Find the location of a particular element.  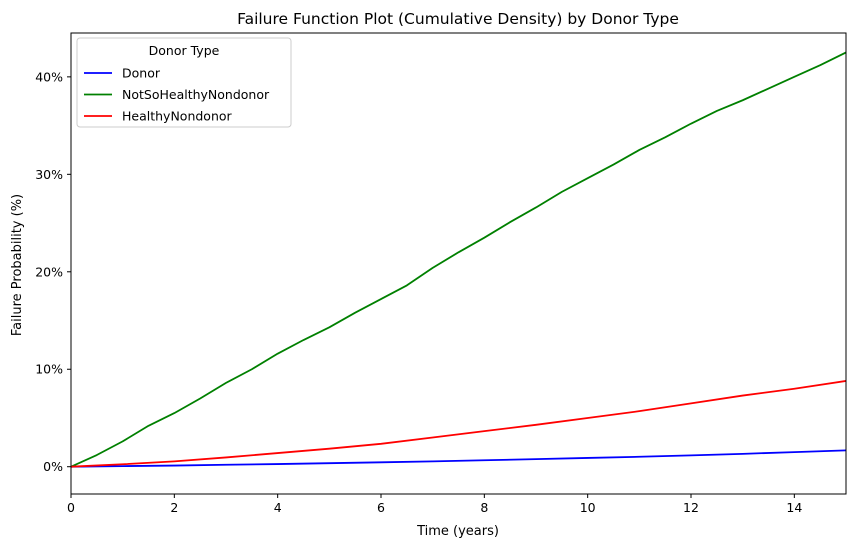

legend-frame is located at coordinates (184, 82).